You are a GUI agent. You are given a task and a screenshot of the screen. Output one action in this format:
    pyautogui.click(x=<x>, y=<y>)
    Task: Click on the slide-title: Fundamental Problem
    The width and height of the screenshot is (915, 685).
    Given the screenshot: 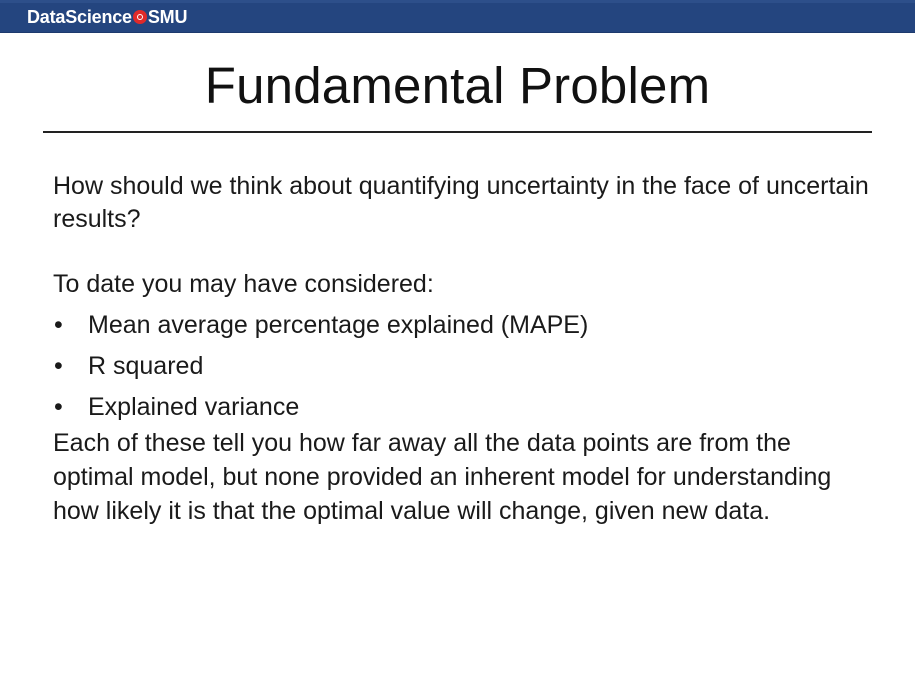 What is the action you would take?
    pyautogui.click(x=457, y=85)
    